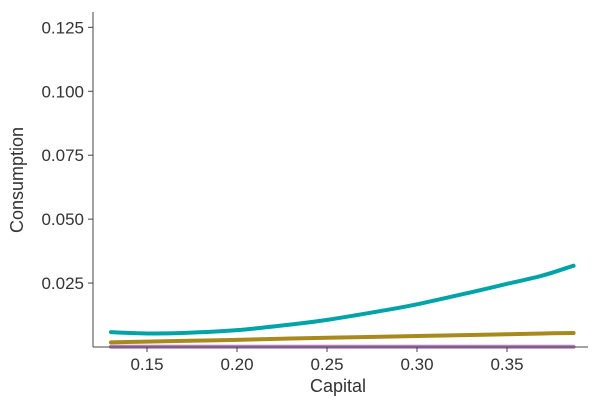 The height and width of the screenshot is (400, 600). What do you see at coordinates (146, 364) in the screenshot?
I see `x-tick-label: 0.15` at bounding box center [146, 364].